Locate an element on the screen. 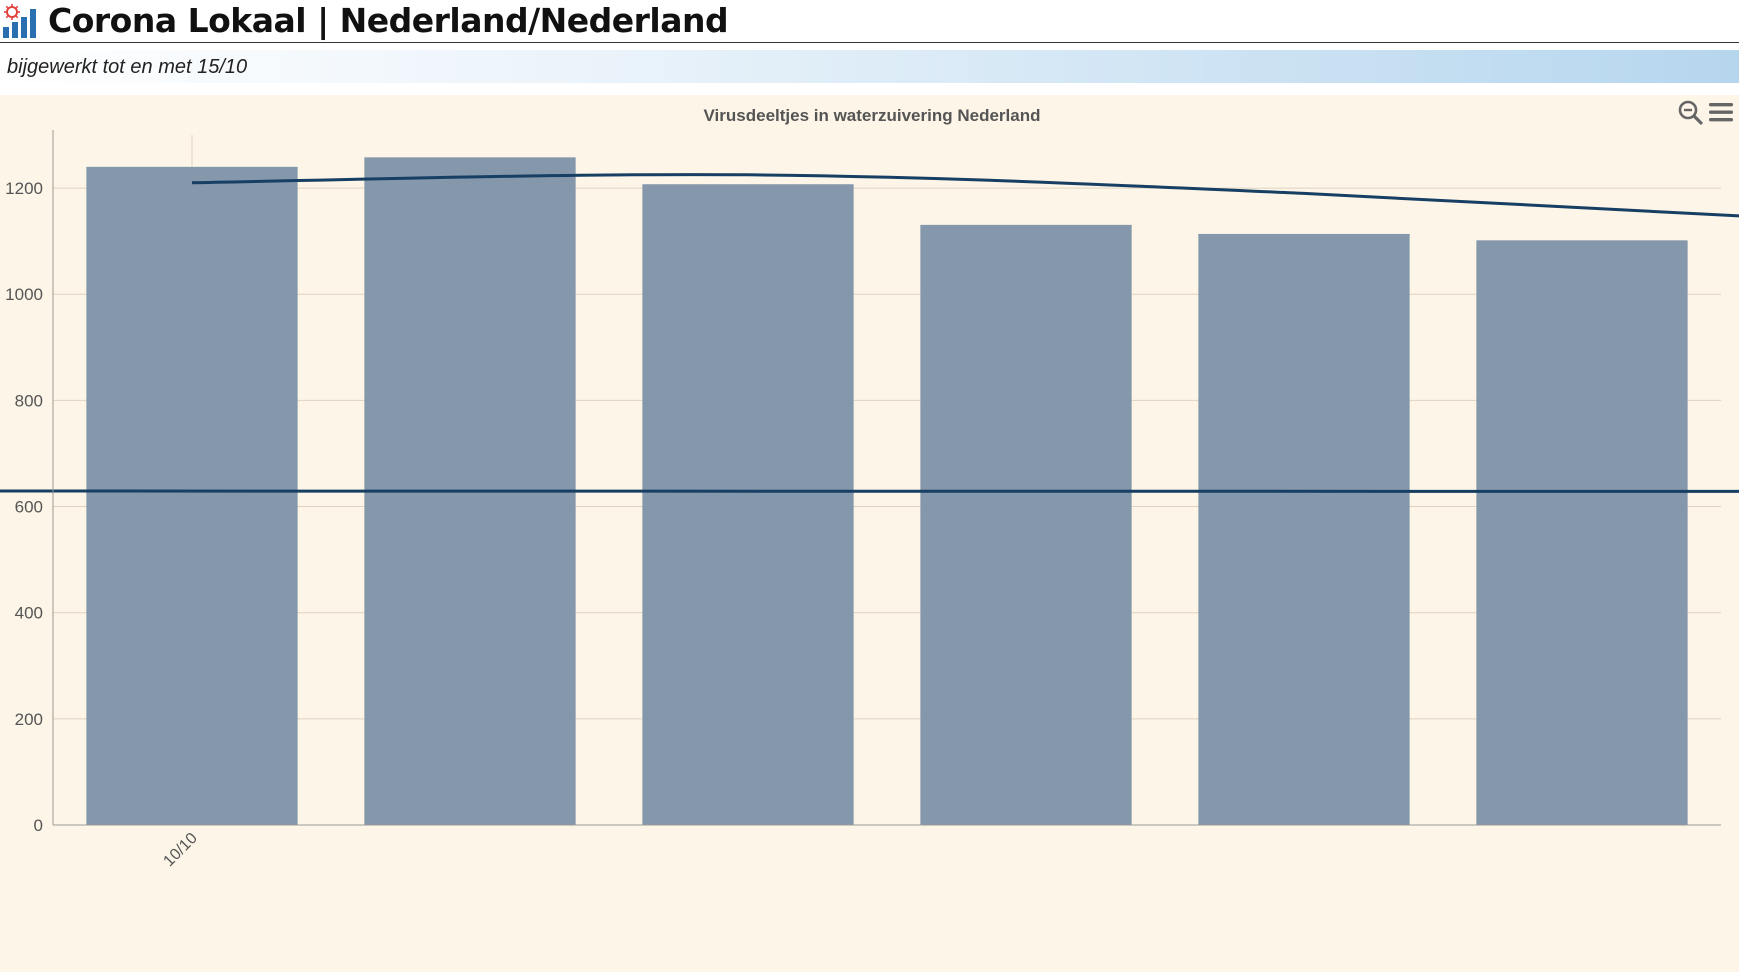 Image resolution: width=1739 pixels, height=972 pixels. y-tick-label: 600 is located at coordinates (29, 507).